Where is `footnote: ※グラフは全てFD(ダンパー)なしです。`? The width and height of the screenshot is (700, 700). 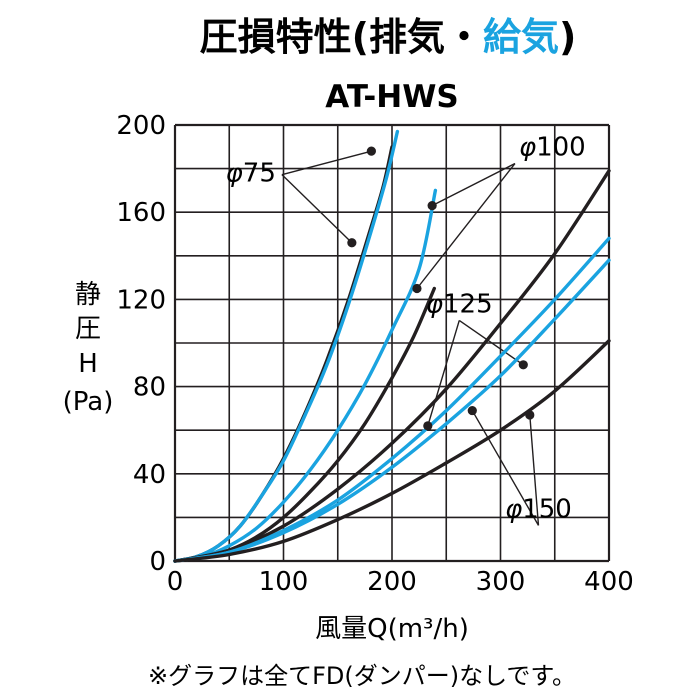
footnote: ※グラフは全てFD(ダンパー)なしです。 is located at coordinates (362, 676).